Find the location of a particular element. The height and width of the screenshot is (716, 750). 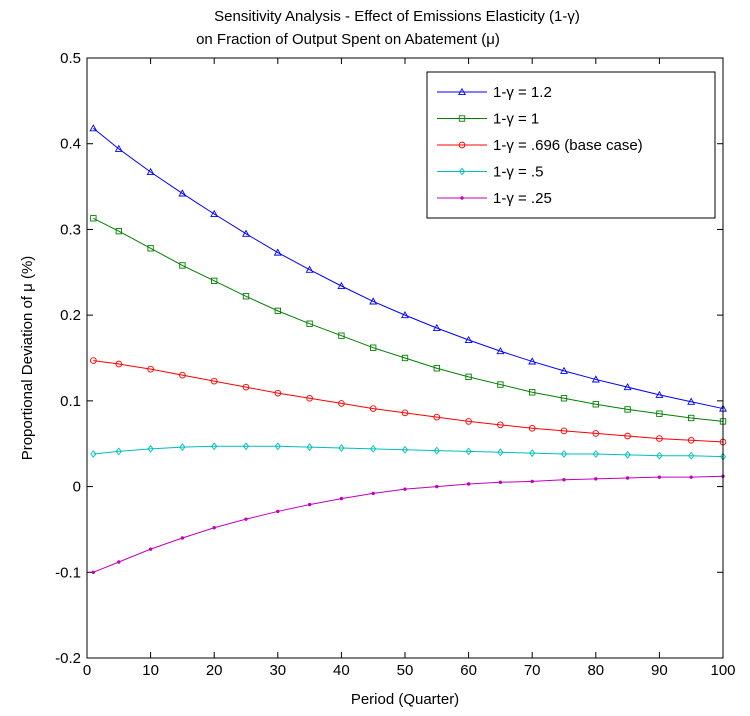

x-tick-label: 50 is located at coordinates (405, 670).